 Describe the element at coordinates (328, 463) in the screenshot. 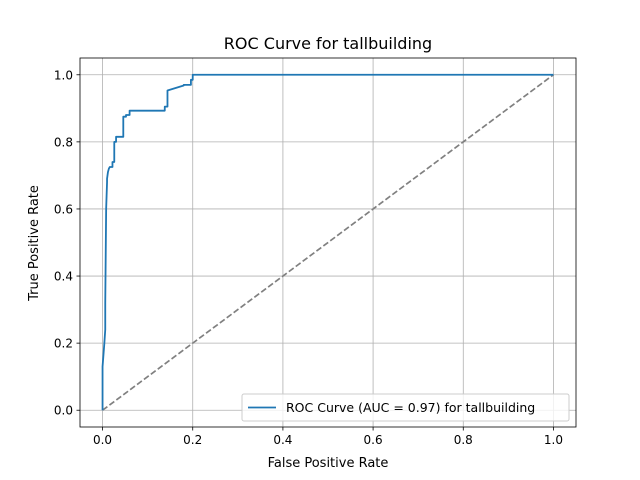

I see `x-axis-label: False Positive Rate` at that location.